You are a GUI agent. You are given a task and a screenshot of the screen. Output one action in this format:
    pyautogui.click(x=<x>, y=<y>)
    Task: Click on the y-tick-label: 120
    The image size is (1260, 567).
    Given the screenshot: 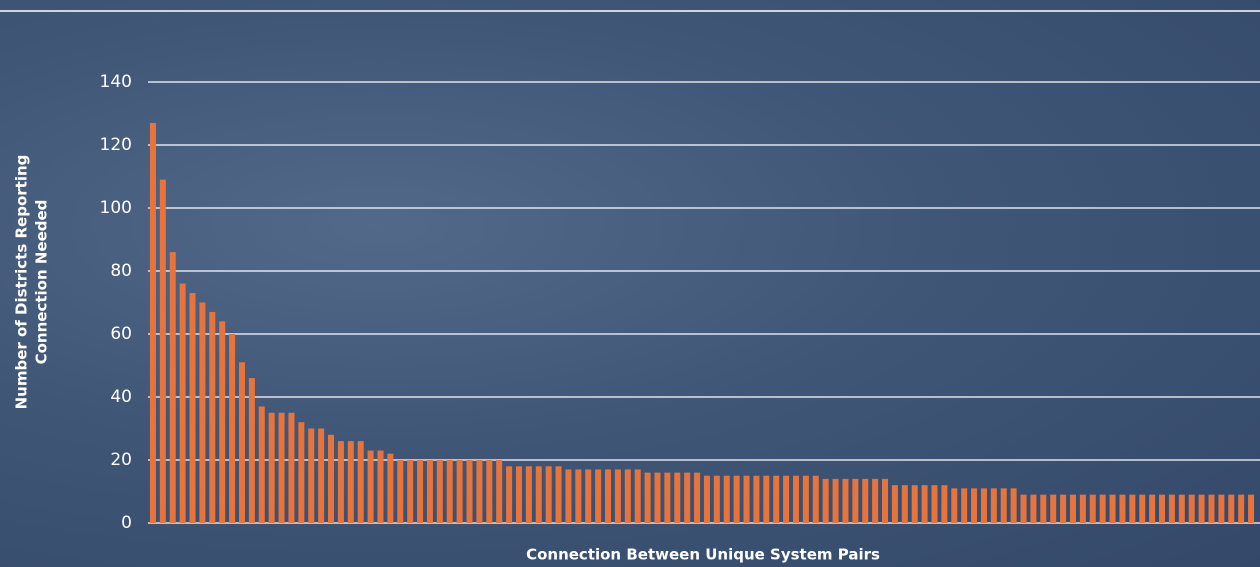 What is the action you would take?
    pyautogui.click(x=116, y=145)
    